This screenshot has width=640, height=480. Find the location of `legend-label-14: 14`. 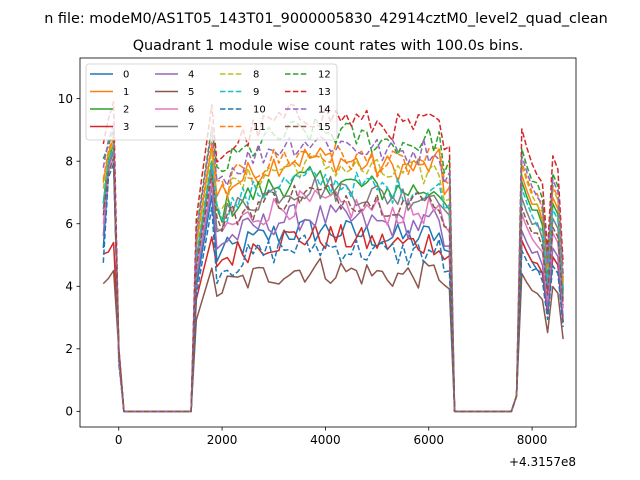

legend-label-14: 14 is located at coordinates (324, 110).